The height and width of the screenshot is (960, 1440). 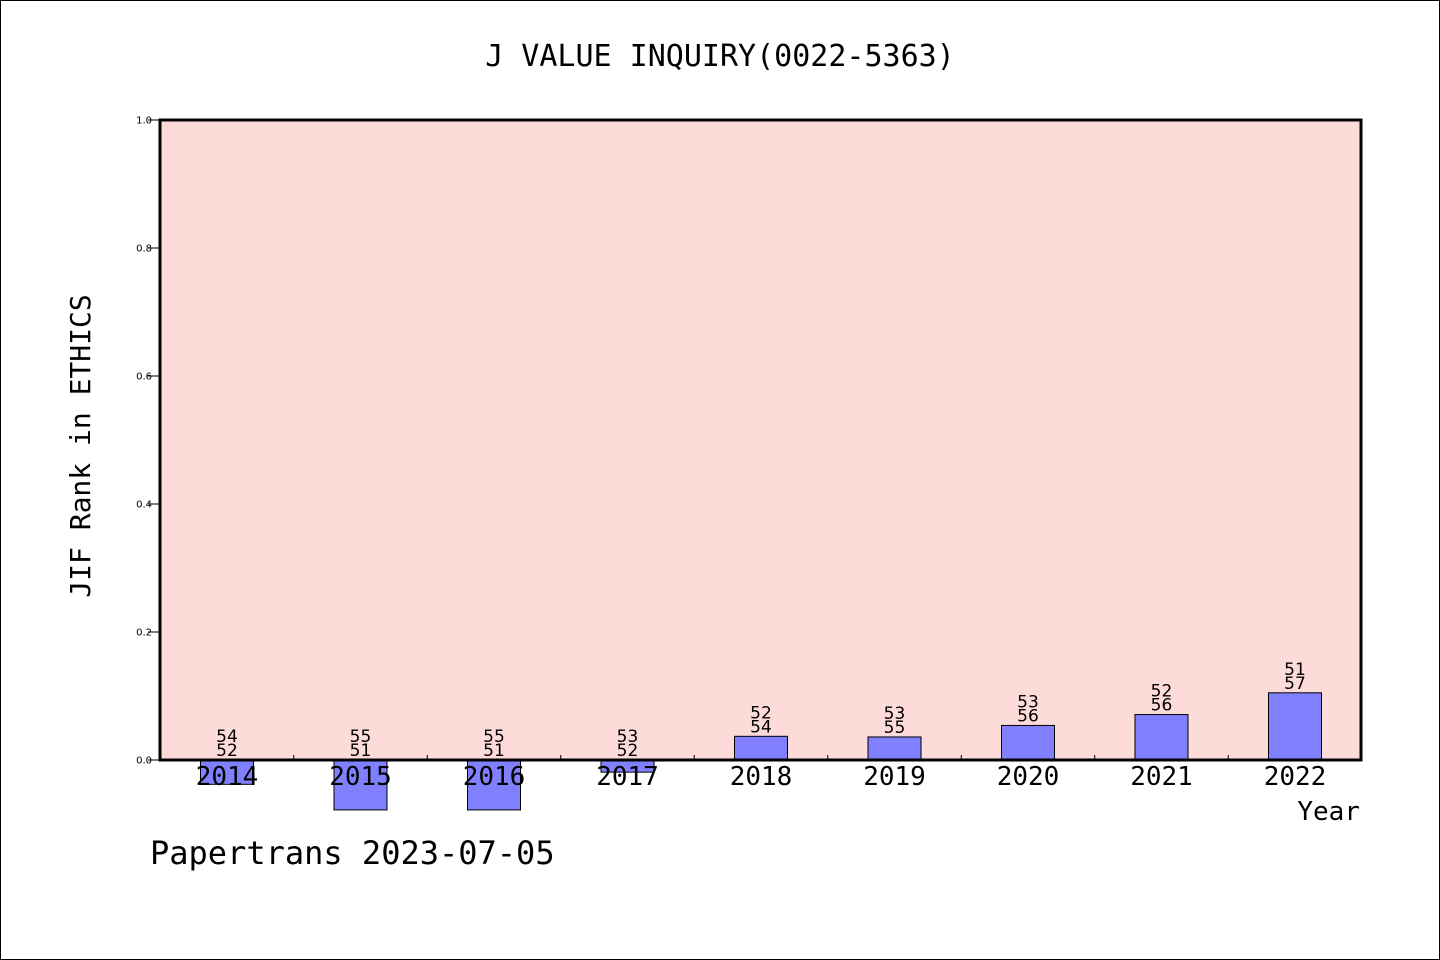 What do you see at coordinates (1161, 777) in the screenshot?
I see `x-tick-label: 2021` at bounding box center [1161, 777].